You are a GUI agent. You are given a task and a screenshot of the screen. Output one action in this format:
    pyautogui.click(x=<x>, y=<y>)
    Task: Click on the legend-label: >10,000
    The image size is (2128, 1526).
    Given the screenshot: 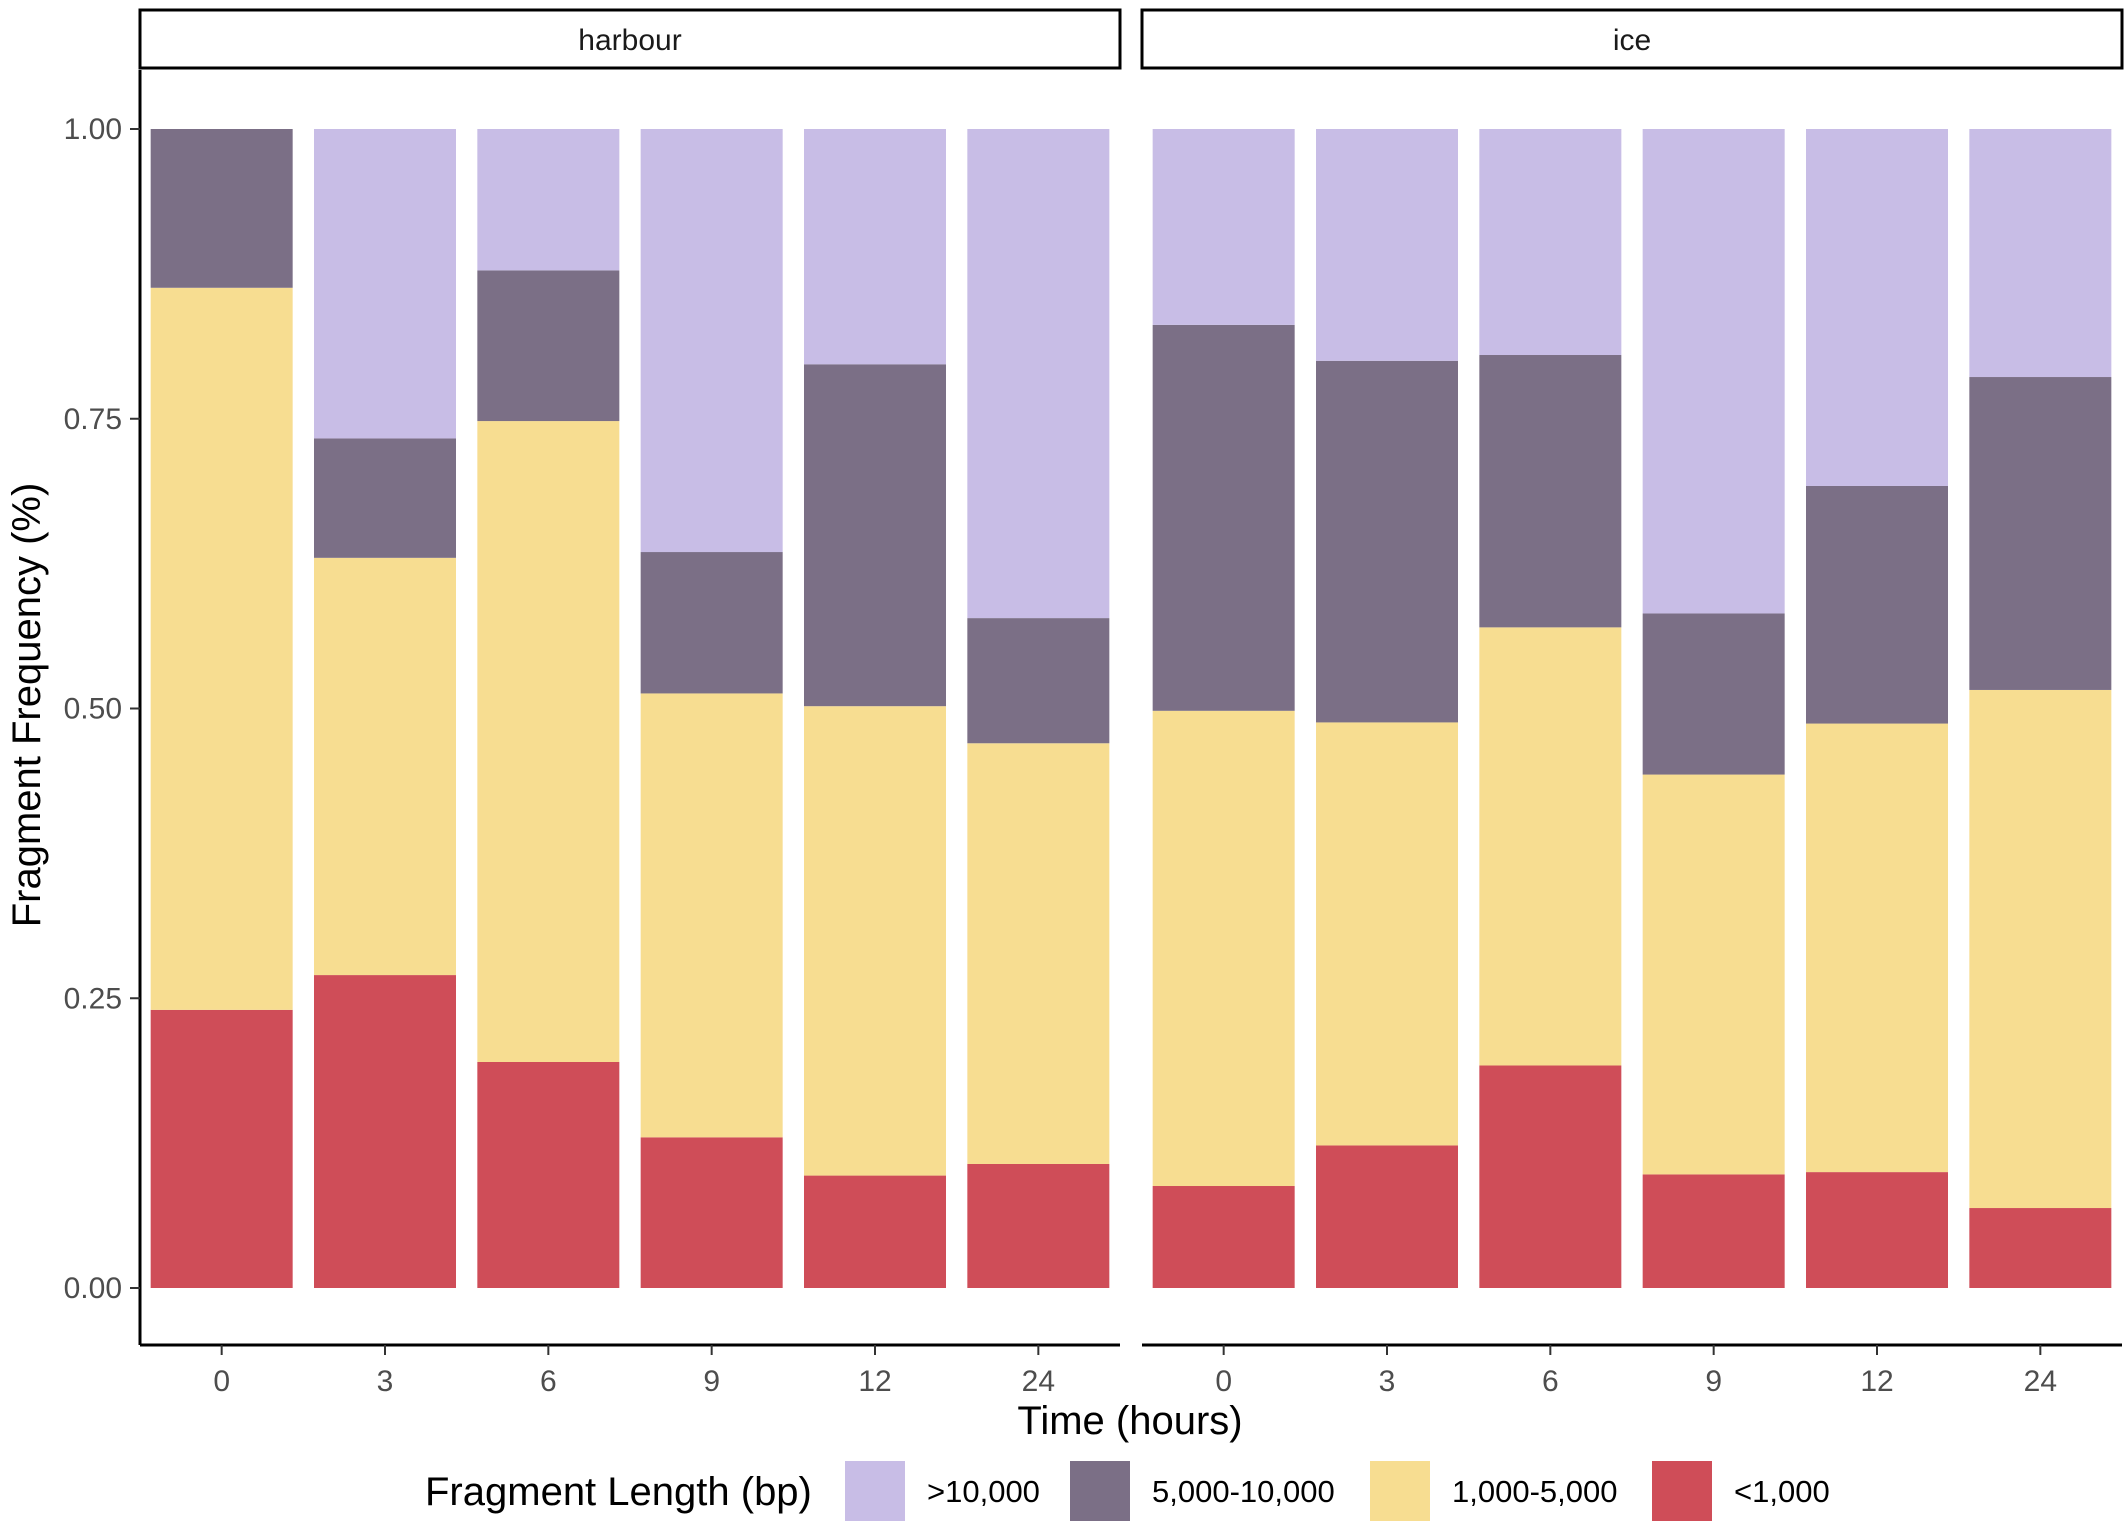 What is the action you would take?
    pyautogui.click(x=983, y=1491)
    